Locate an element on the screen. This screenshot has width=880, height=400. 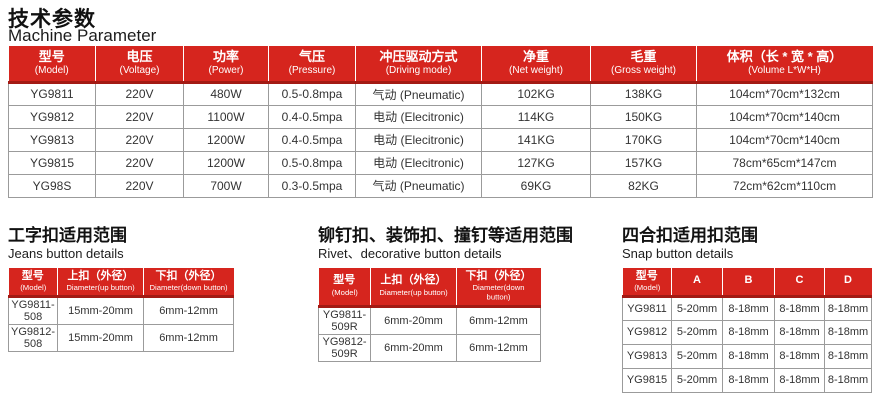
header-label-cn: 气压 is located at coordinates (311, 57).